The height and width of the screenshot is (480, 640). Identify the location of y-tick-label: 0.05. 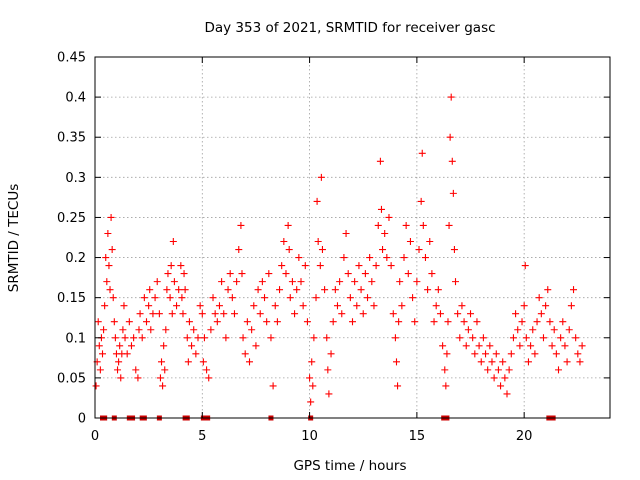
(71, 378).